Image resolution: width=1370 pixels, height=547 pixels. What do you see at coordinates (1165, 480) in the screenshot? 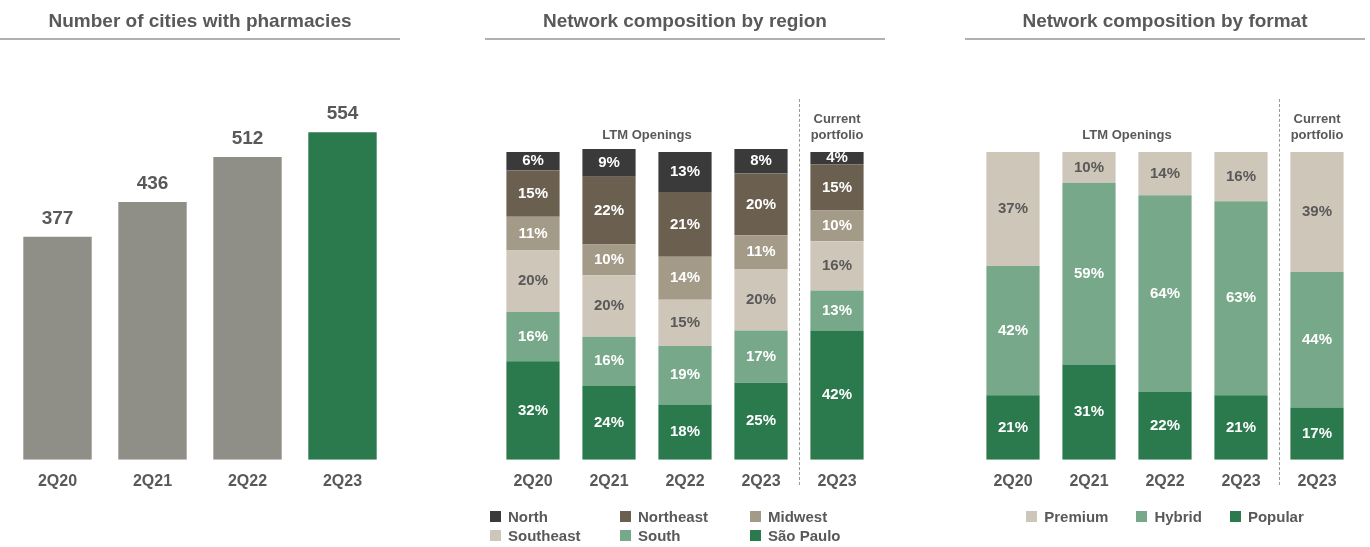
I see `x-tick-label: 2Q22` at bounding box center [1165, 480].